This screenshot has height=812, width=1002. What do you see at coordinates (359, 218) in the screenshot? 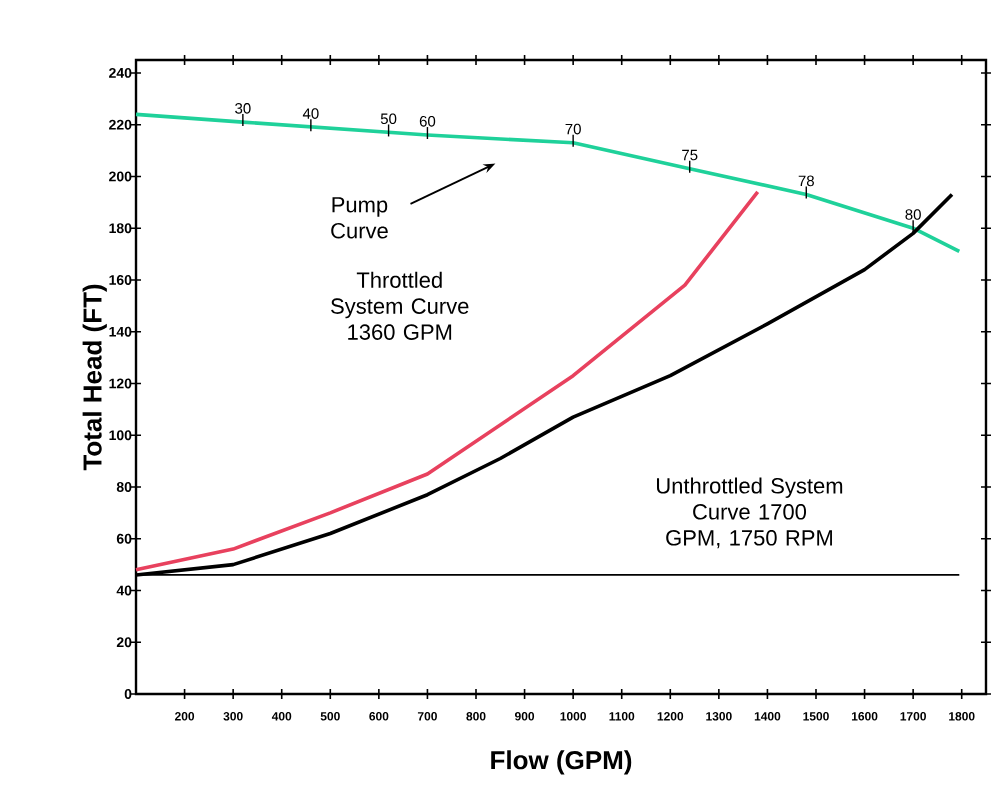
I see `annotation: Pump Curve` at bounding box center [359, 218].